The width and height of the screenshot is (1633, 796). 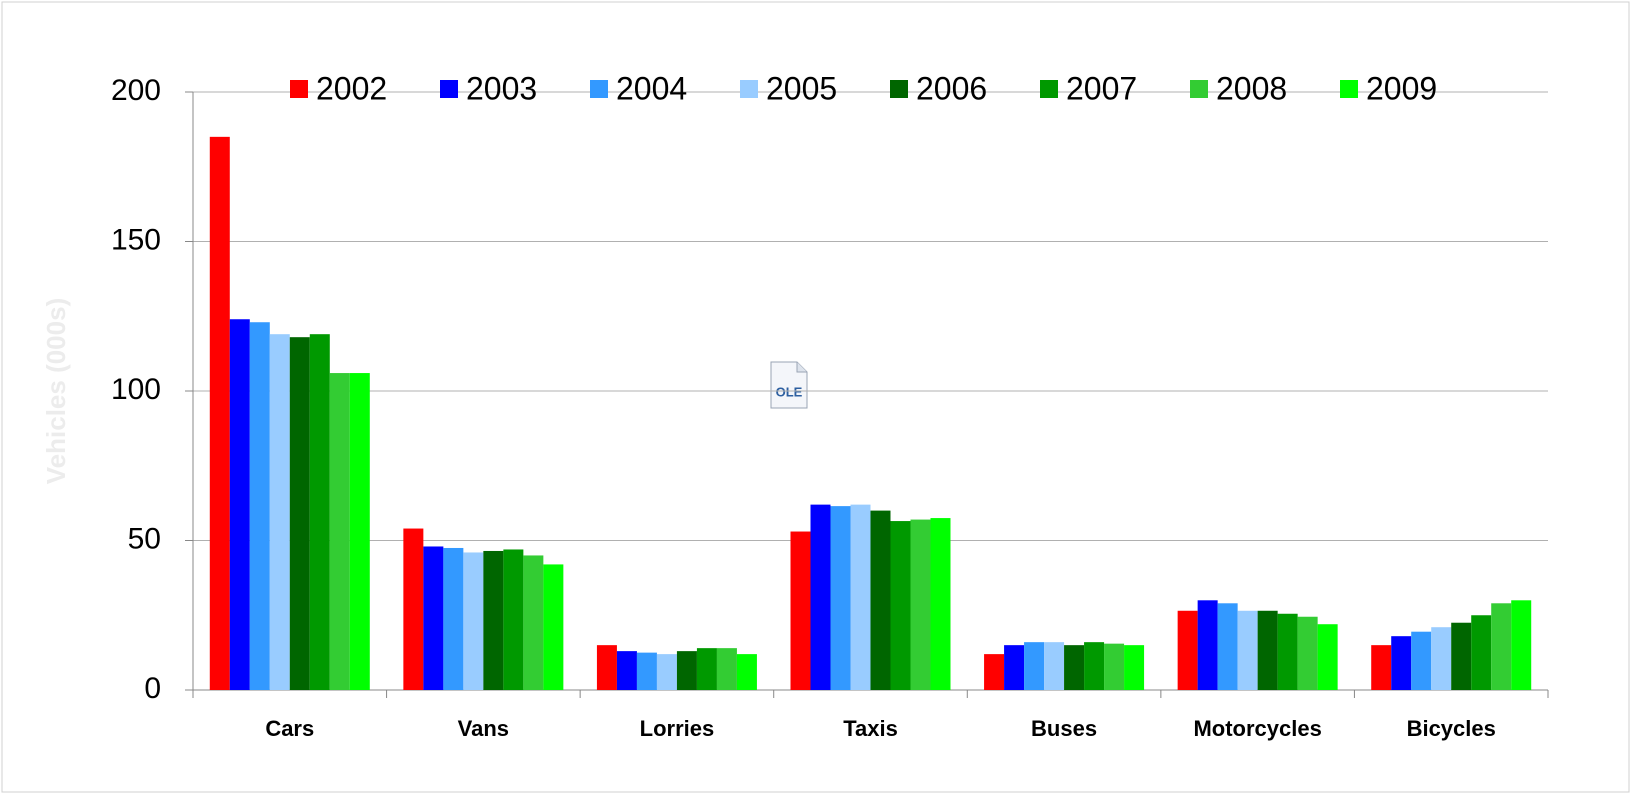 I want to click on y-tick-label: 200, so click(x=136, y=90).